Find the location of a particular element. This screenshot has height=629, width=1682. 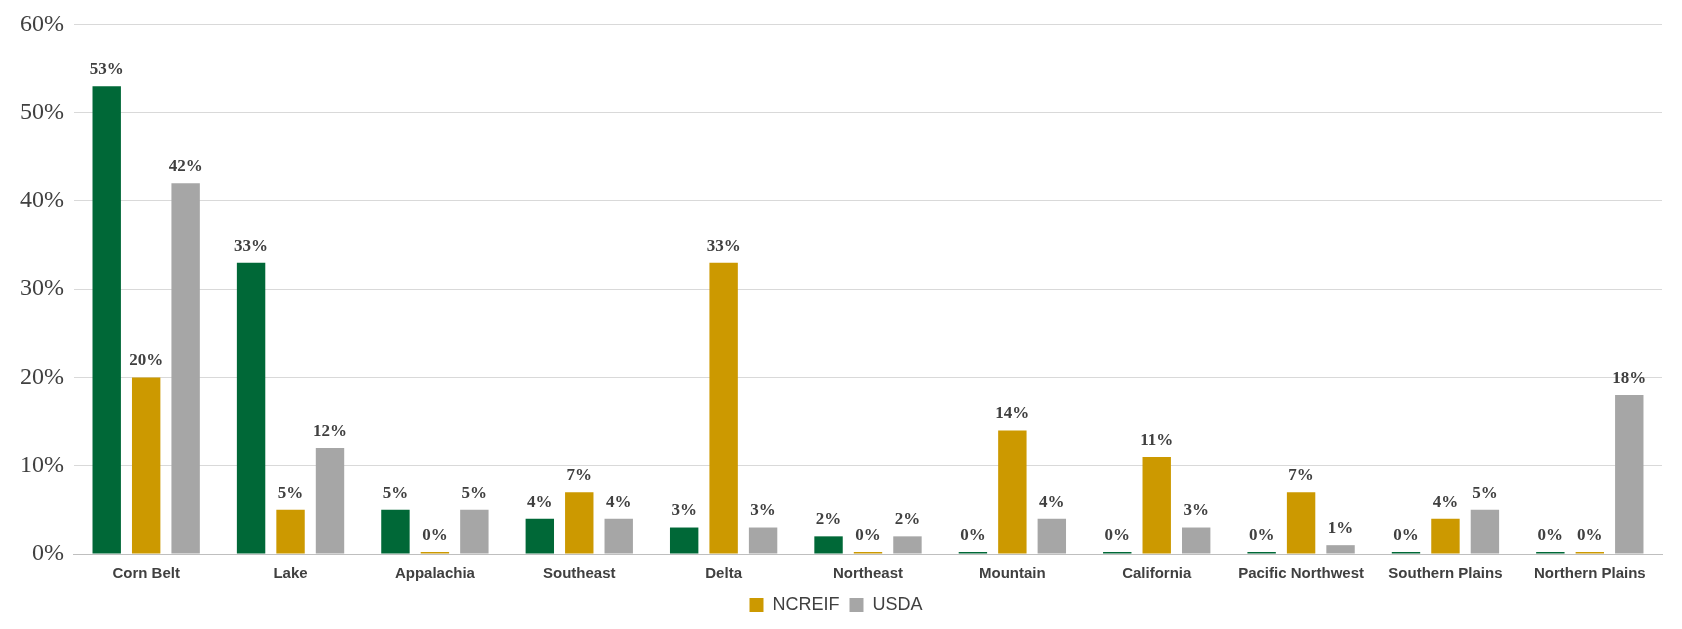

legend-label: NCREIF is located at coordinates (806, 603).